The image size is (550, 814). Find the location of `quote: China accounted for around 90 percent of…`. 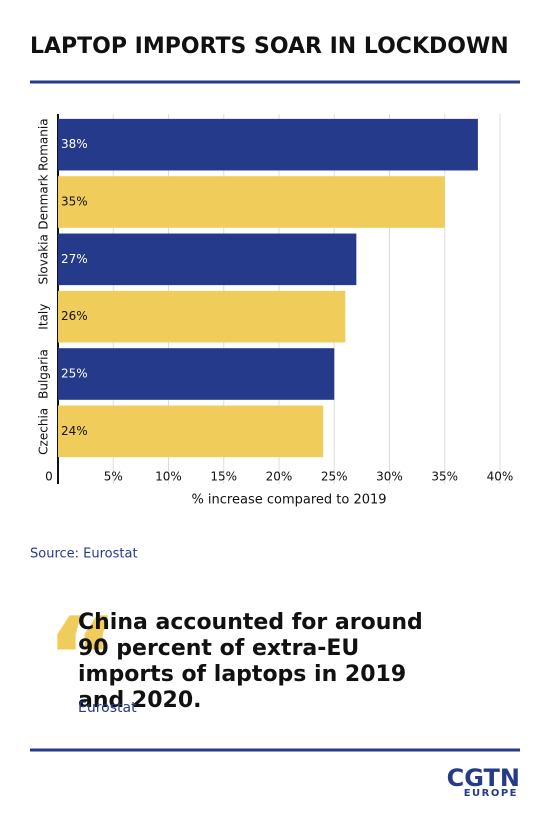

quote: China accounted for around 90 percent of… is located at coordinates (250, 661).